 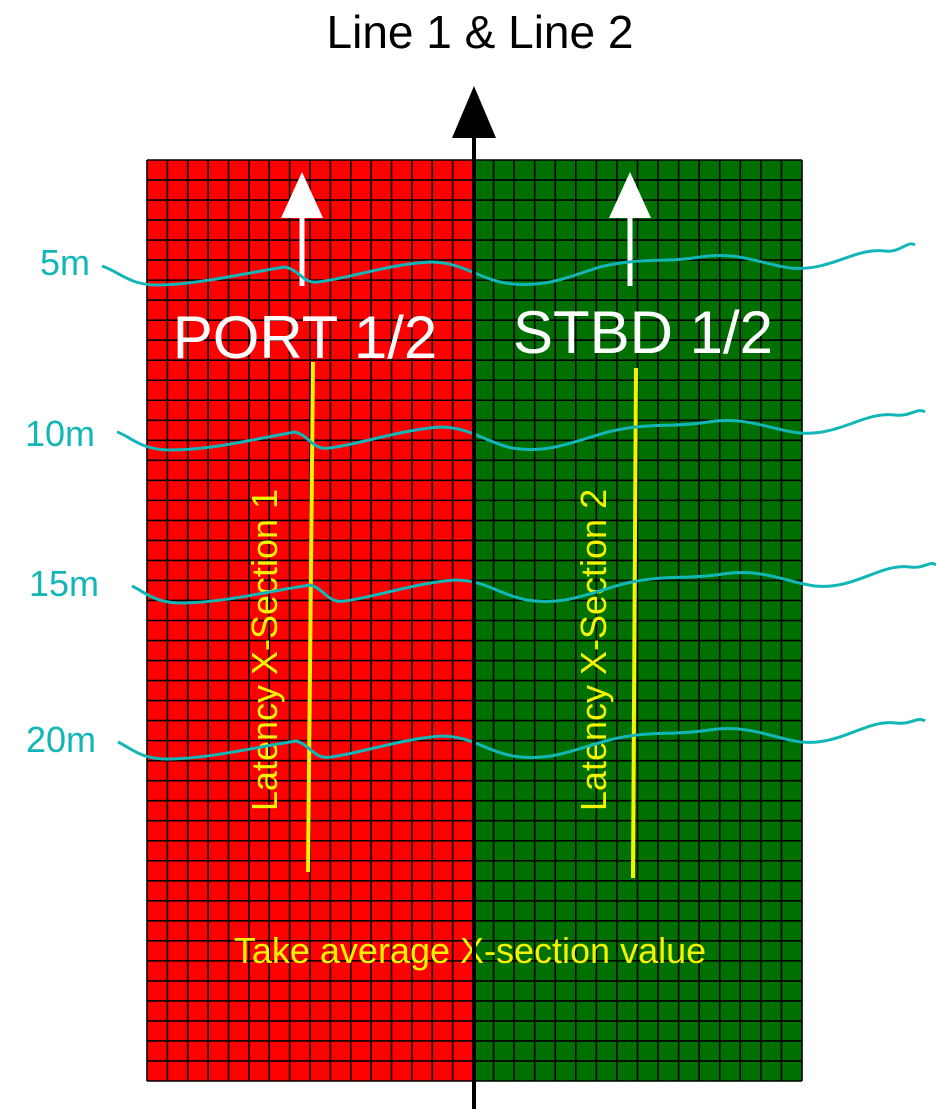 I want to click on depth-contour-10m, so click(x=521, y=430).